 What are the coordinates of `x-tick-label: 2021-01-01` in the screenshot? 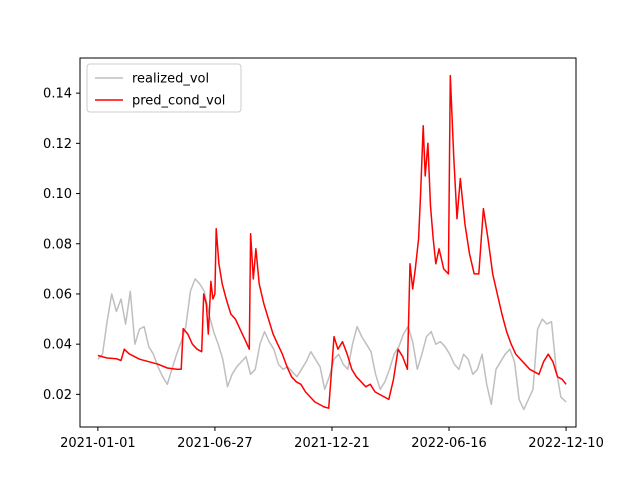 It's located at (98, 443).